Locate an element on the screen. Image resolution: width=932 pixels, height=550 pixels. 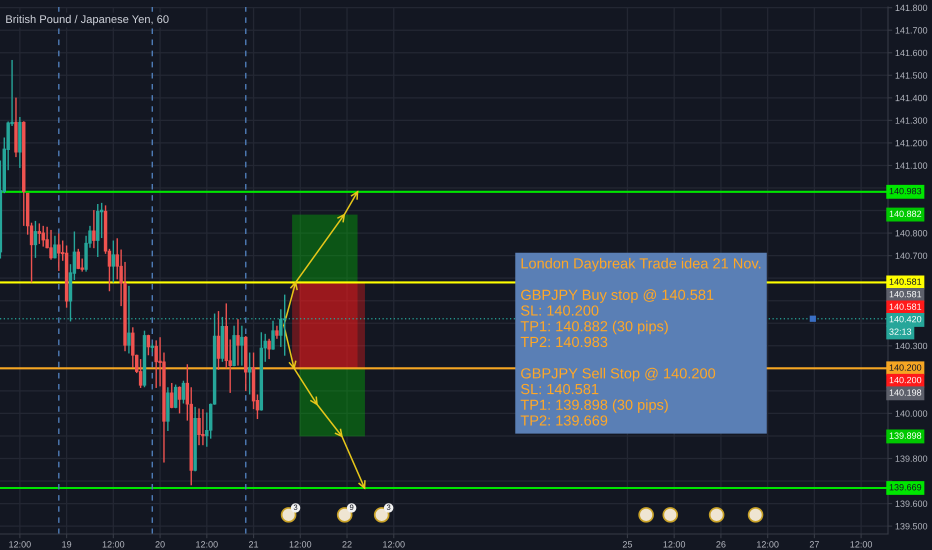
text: 32:13 is located at coordinates (900, 331).